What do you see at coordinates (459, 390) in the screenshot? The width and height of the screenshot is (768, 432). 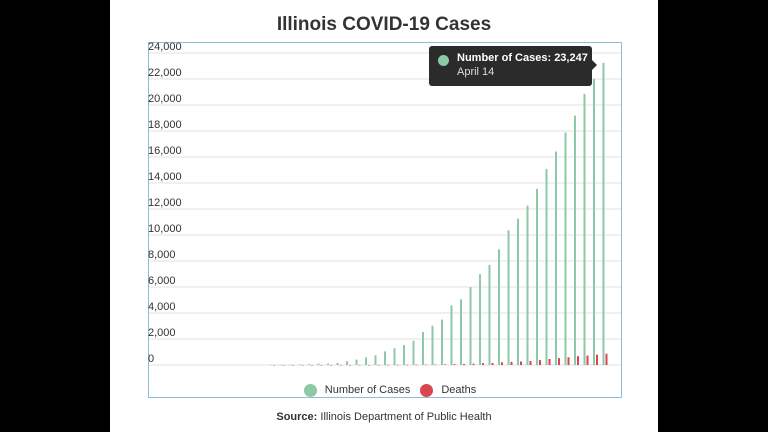 I see `legend-deaths-label: Deaths` at bounding box center [459, 390].